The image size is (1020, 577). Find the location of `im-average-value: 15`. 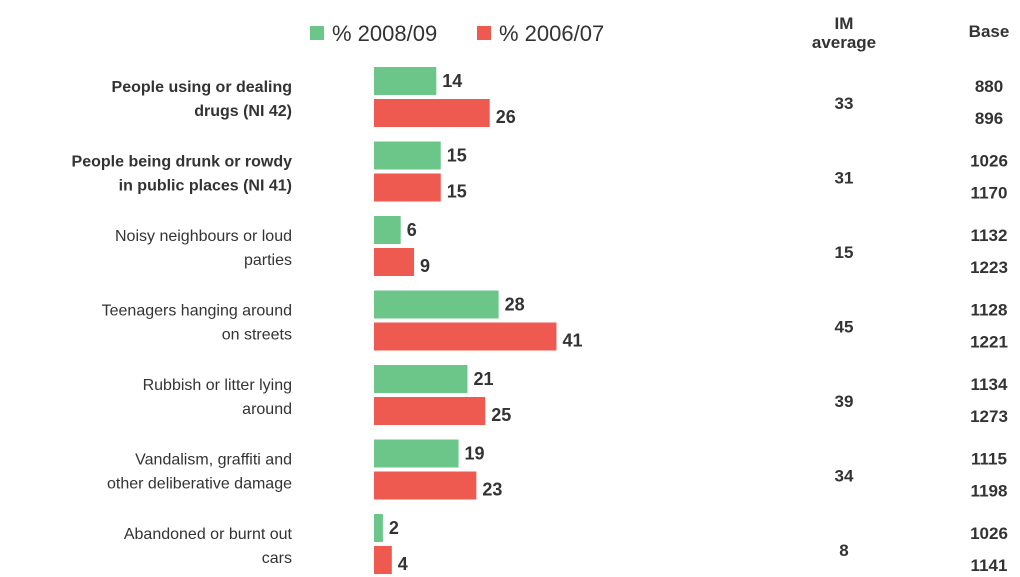

im-average-value: 15 is located at coordinates (844, 252).